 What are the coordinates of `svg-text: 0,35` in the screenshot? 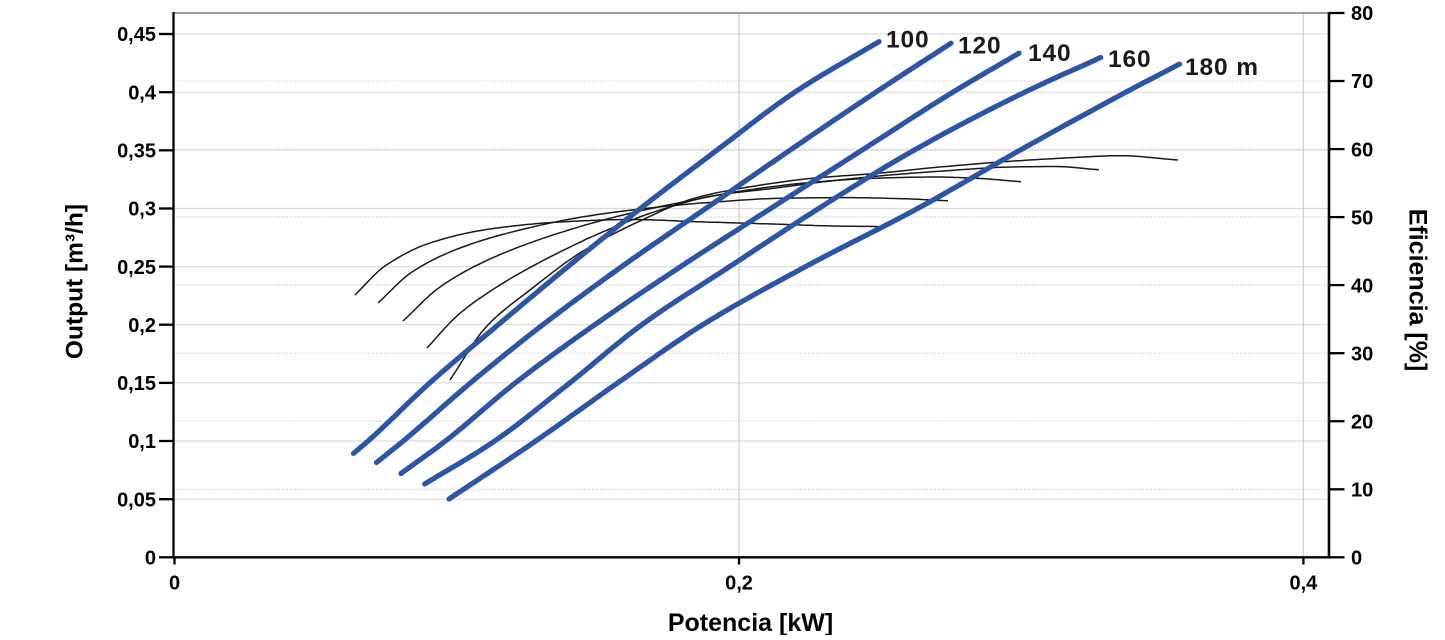 It's located at (136, 152).